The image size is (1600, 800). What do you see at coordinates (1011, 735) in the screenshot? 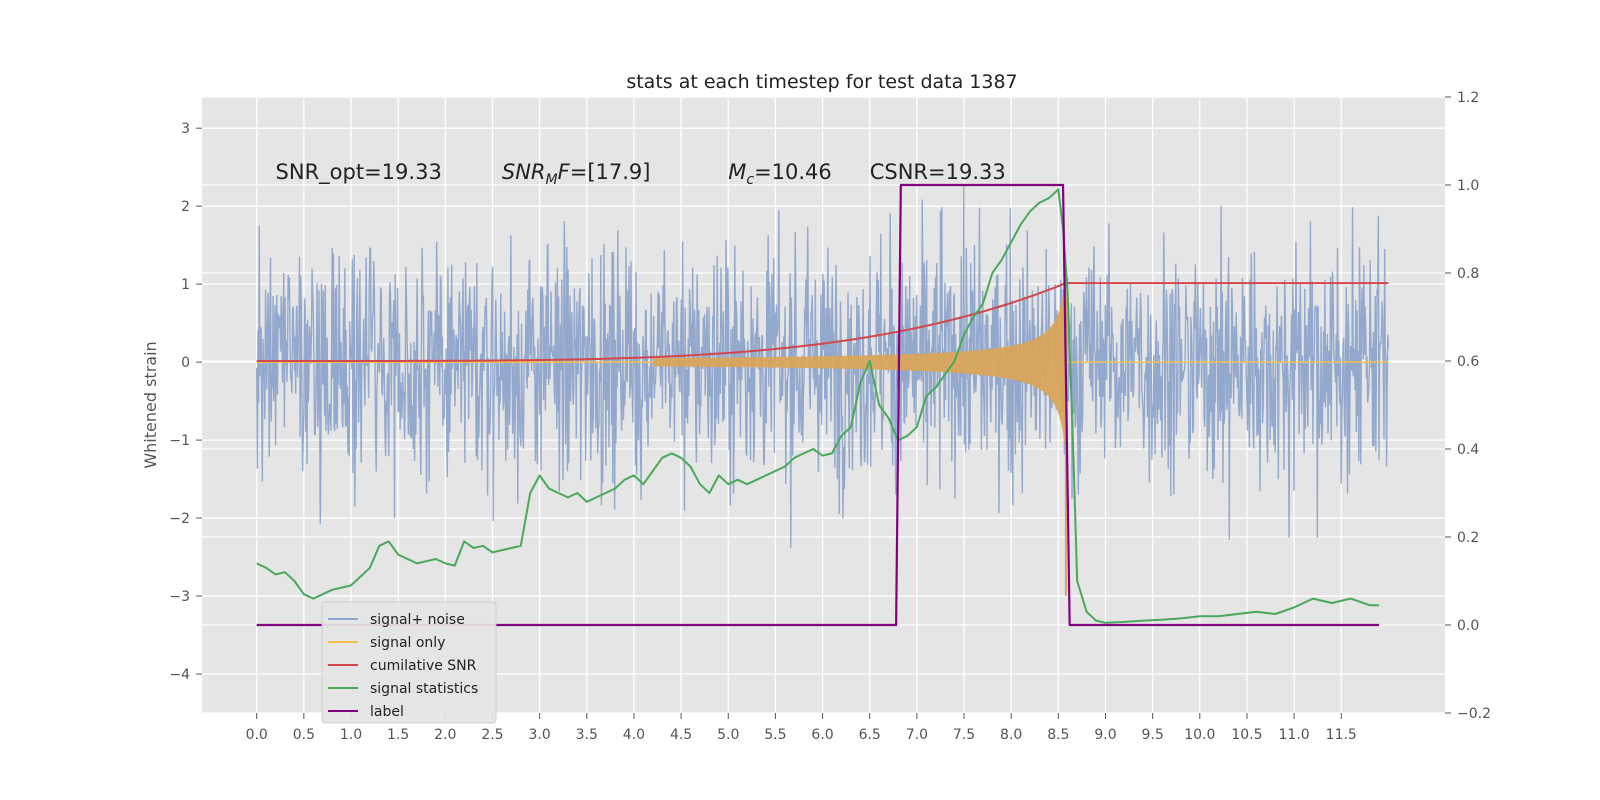
I see `x-tick-label: 8.0` at bounding box center [1011, 735].